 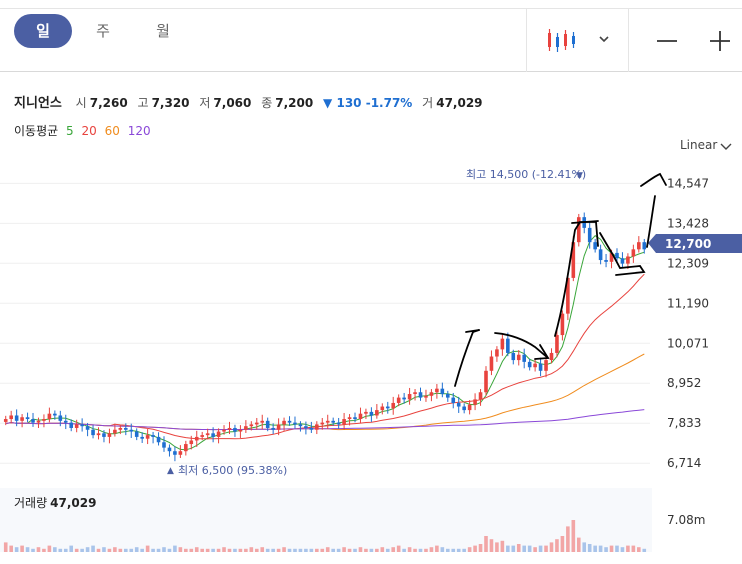 What do you see at coordinates (73, 503) in the screenshot?
I see `volume-panel-value: 47,029` at bounding box center [73, 503].